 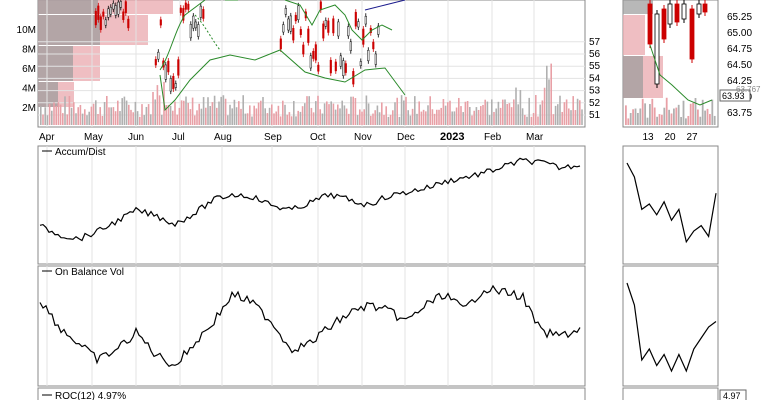 I want to click on upper-band-line, so click(x=309, y=20).